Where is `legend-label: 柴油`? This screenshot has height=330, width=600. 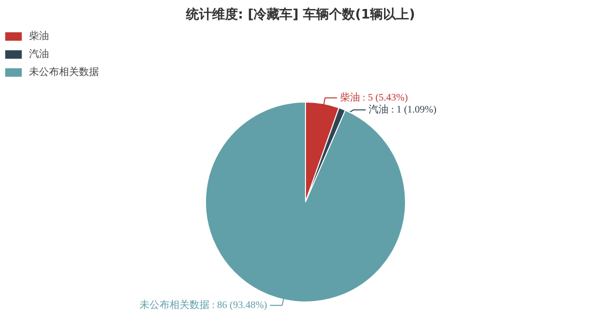
legend-label: 柴油 is located at coordinates (39, 36).